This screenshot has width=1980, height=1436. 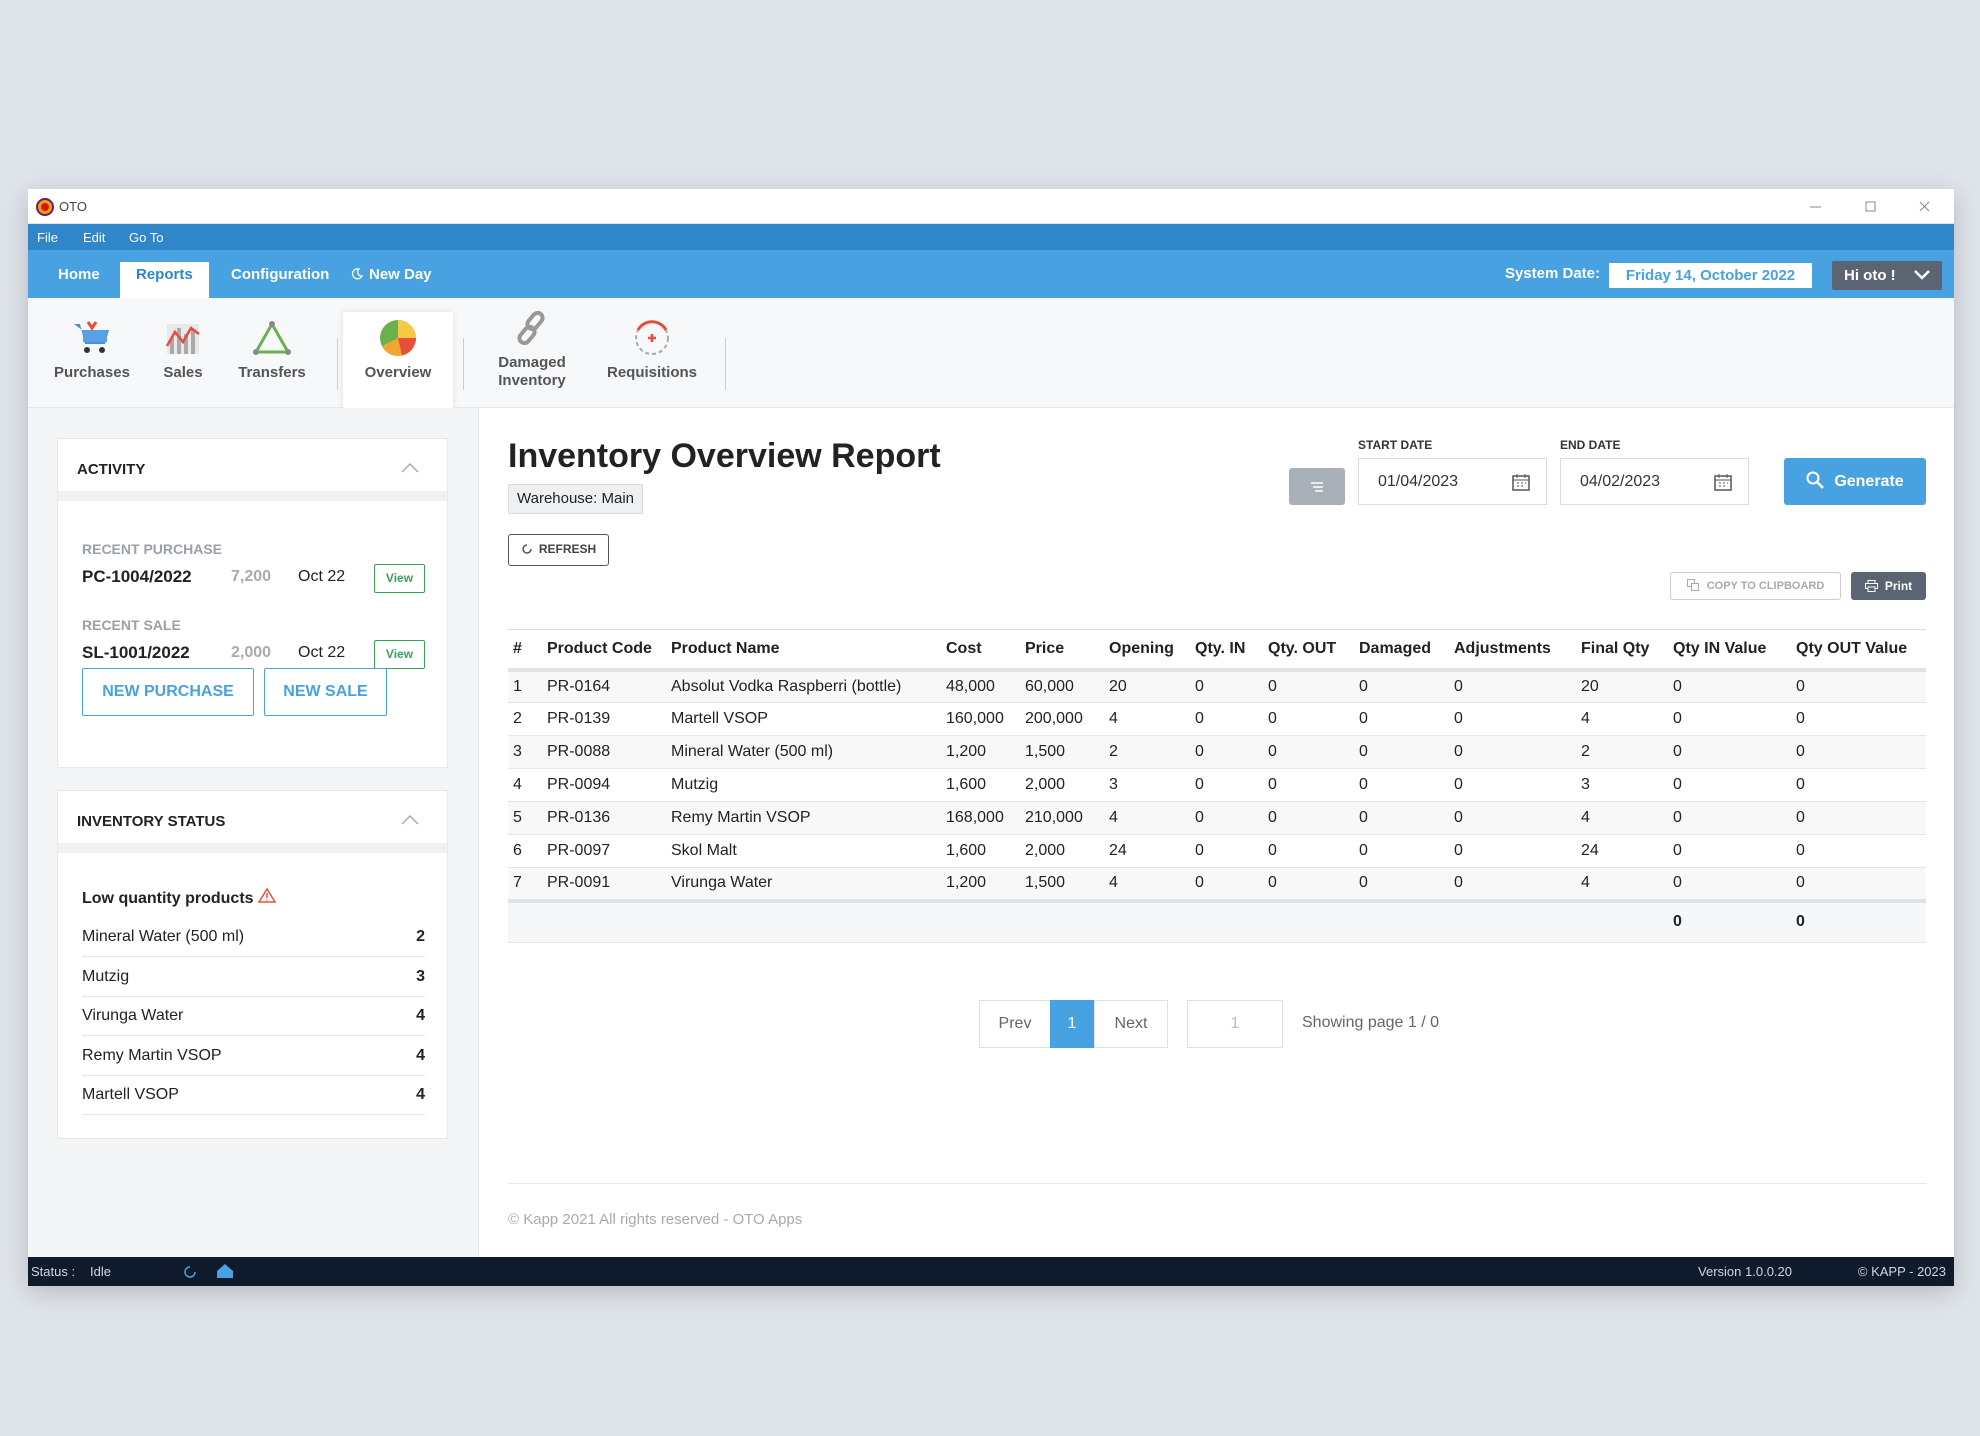 What do you see at coordinates (398, 372) in the screenshot?
I see `ribbon-label: Overview` at bounding box center [398, 372].